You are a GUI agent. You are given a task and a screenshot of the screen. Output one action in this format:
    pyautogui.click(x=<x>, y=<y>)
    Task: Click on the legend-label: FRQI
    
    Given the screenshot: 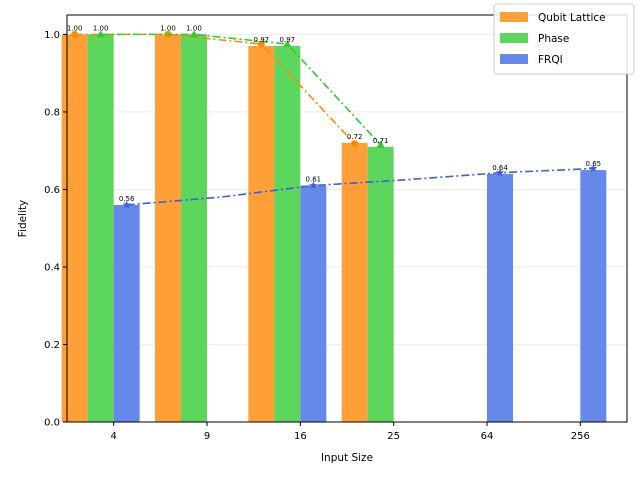 What is the action you would take?
    pyautogui.click(x=550, y=60)
    